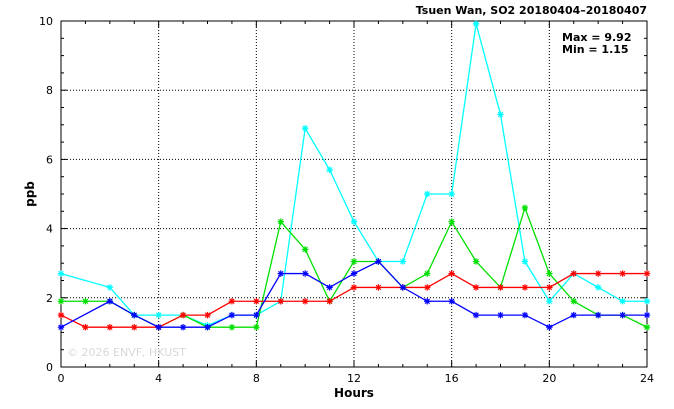  I want to click on x-tick-label: 20, so click(549, 378).